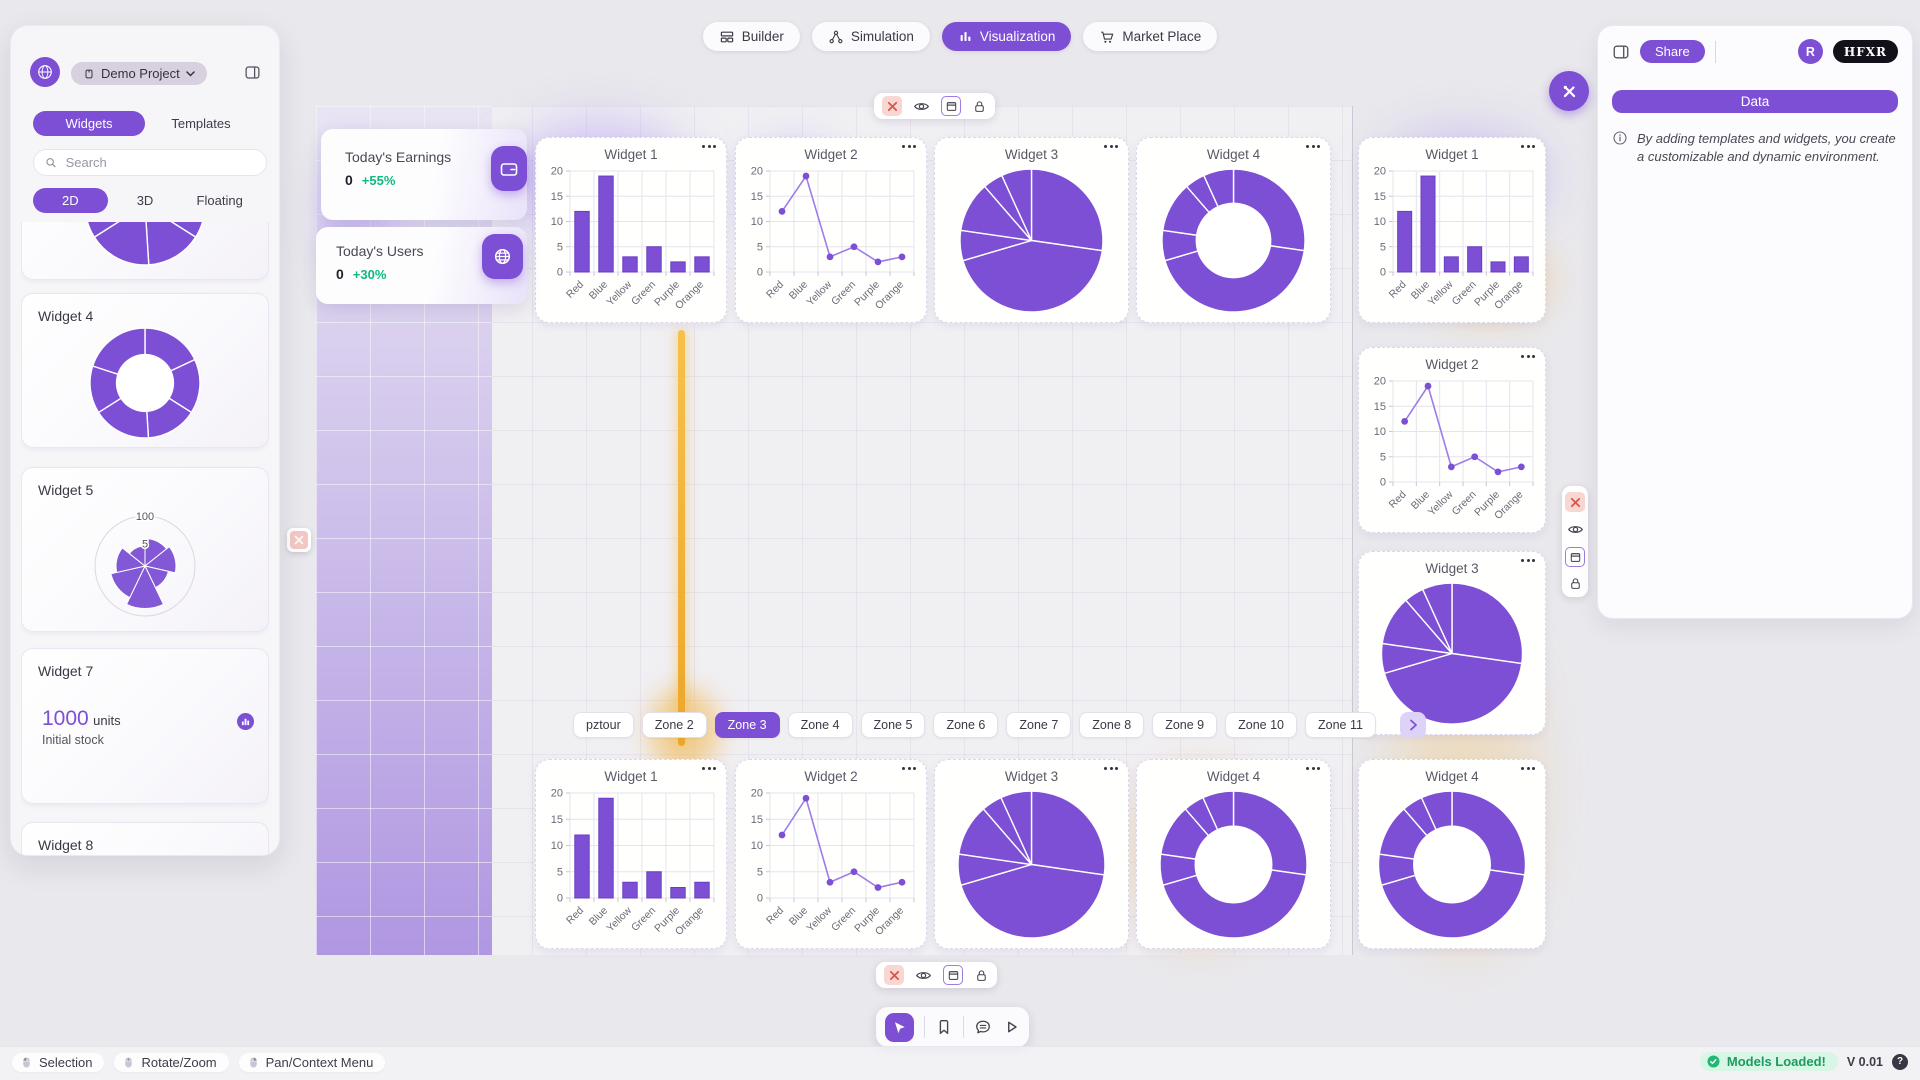 The width and height of the screenshot is (1920, 1080). I want to click on close-icon, so click(299, 540).